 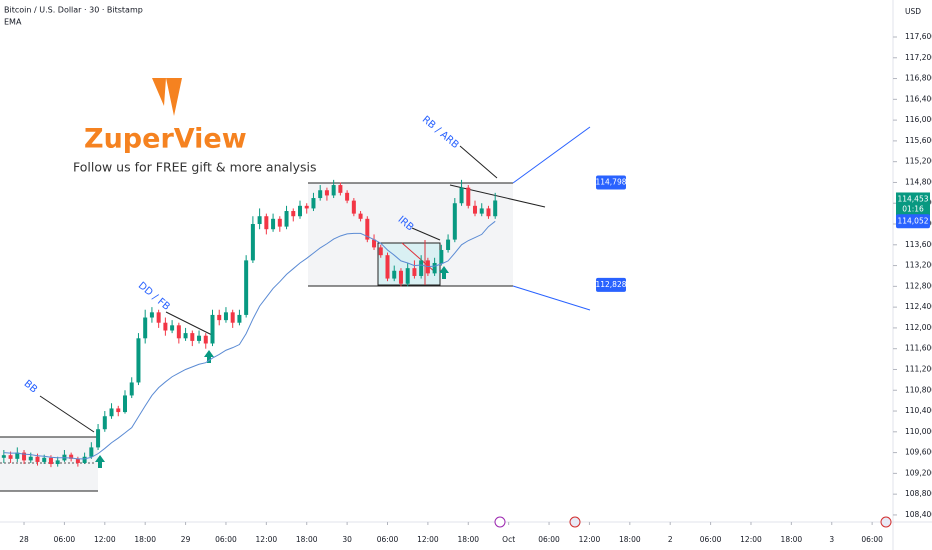 I want to click on y-tick-label: 108,400, so click(x=918, y=514).